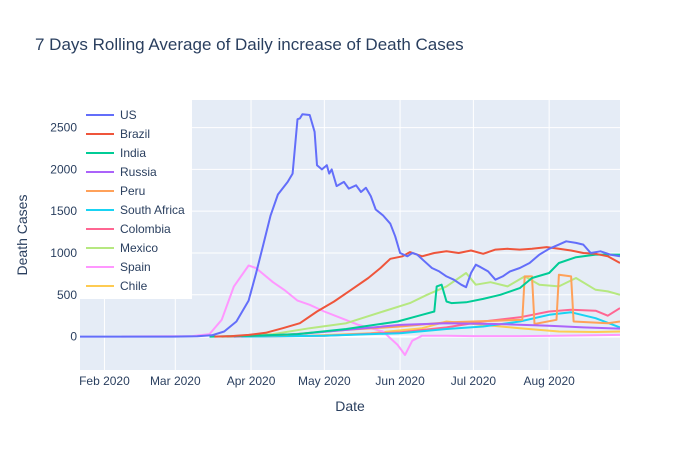  I want to click on legend-label: Colombia, so click(145, 229).